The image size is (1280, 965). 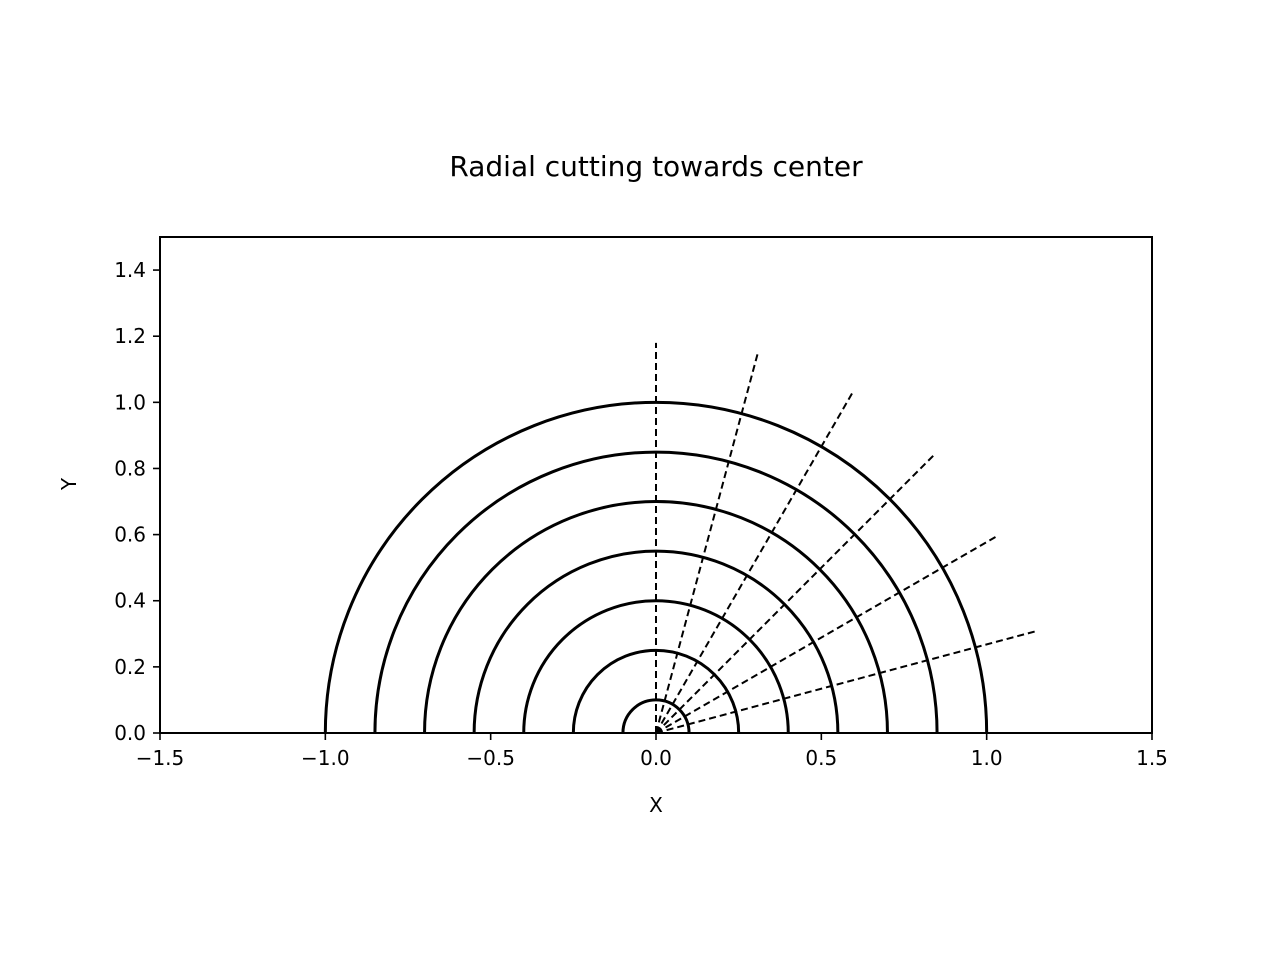 What do you see at coordinates (130, 402) in the screenshot?
I see `y-tick-label: 1.0` at bounding box center [130, 402].